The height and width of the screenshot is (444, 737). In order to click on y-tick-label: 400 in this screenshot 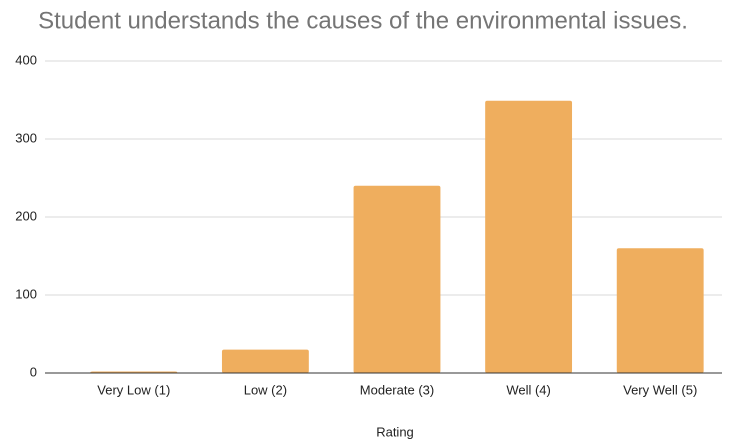, I will do `click(26, 59)`.